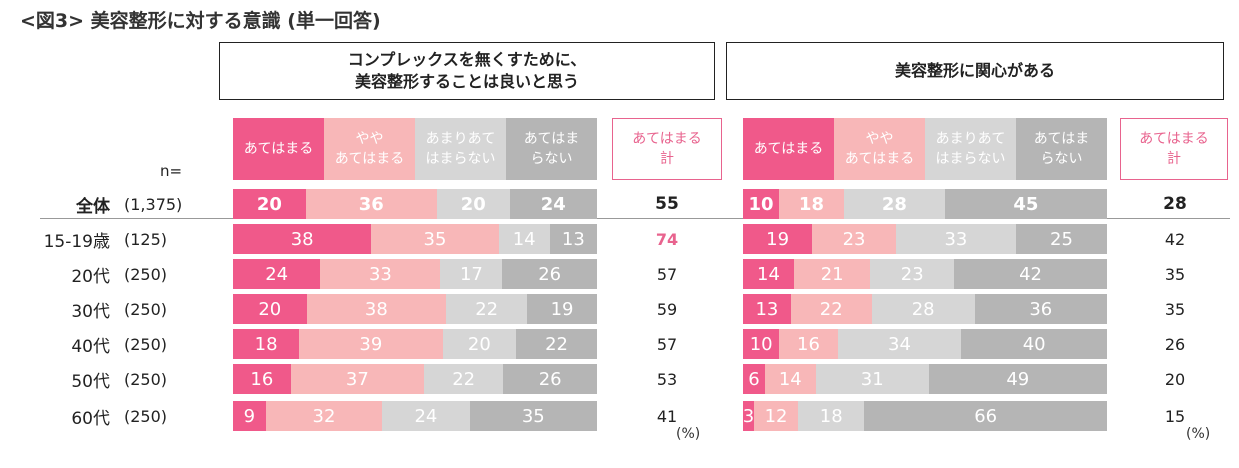 This screenshot has width=1239, height=468. What do you see at coordinates (324, 416) in the screenshot?
I see `bar-segment: 32` at bounding box center [324, 416].